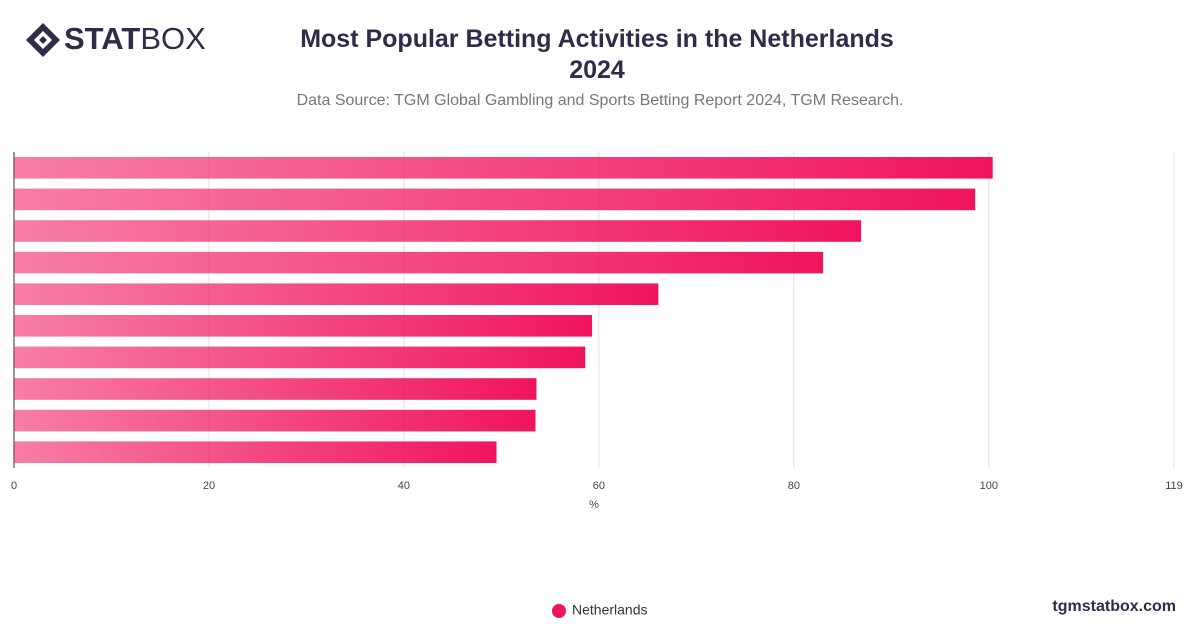 The image size is (1200, 628). What do you see at coordinates (610, 610) in the screenshot?
I see `legend-label: Netherlands` at bounding box center [610, 610].